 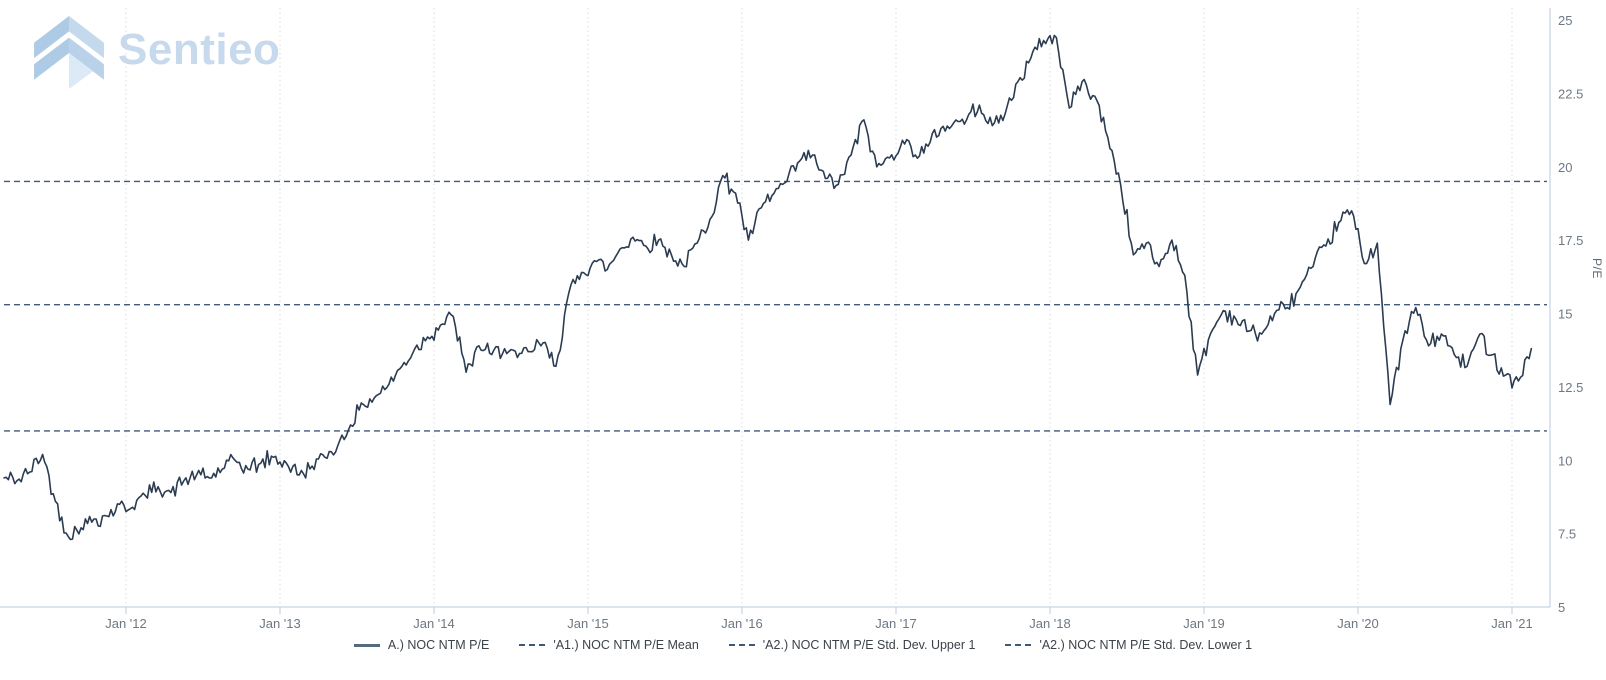 What do you see at coordinates (1358, 623) in the screenshot?
I see `x-axis-tick-label: Jan '20` at bounding box center [1358, 623].